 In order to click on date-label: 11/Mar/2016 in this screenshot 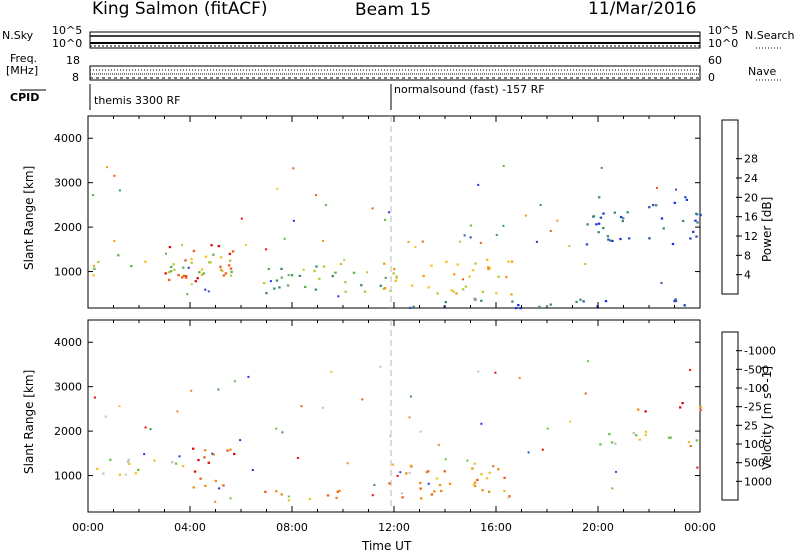, I will do `click(642, 9)`.